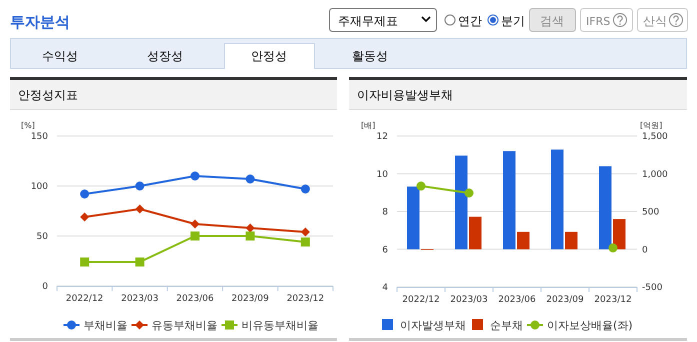  I want to click on y-axis-title: [배], so click(368, 125).